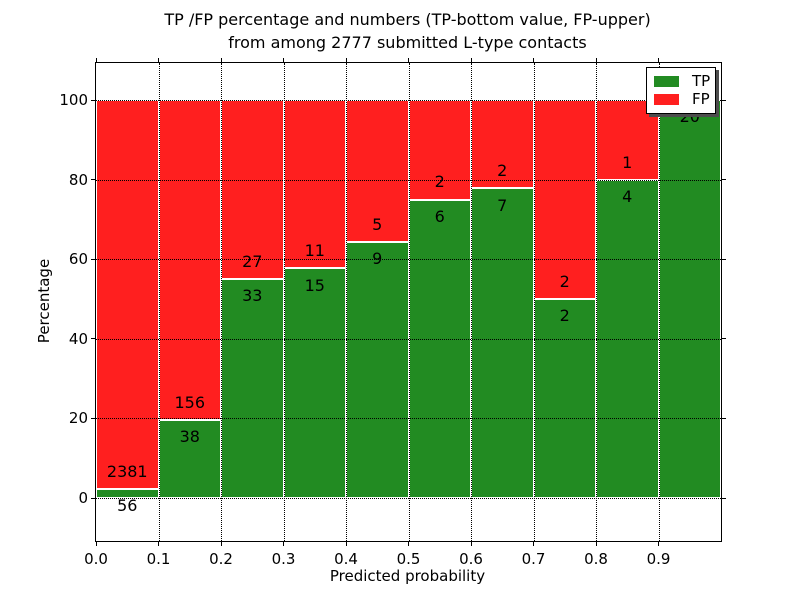  I want to click on legend-label: FP, so click(701, 99).